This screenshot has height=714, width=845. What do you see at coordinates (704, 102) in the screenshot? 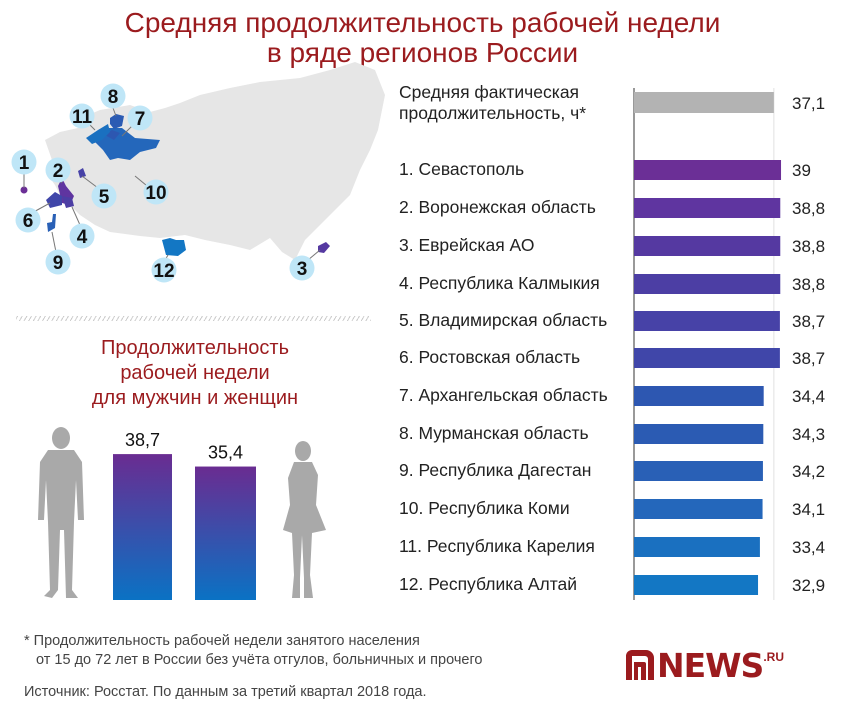
I see `reference-bar` at bounding box center [704, 102].